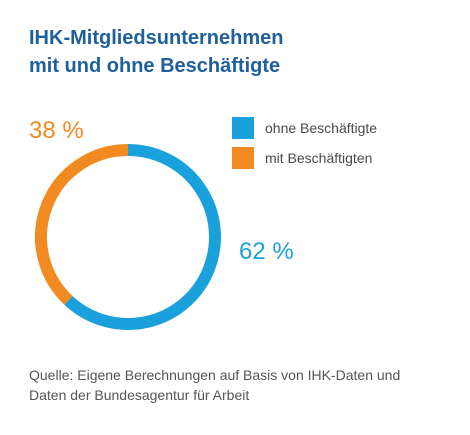  Describe the element at coordinates (142, 237) in the screenshot. I see `slice-ohne-beschaeftigte` at that location.